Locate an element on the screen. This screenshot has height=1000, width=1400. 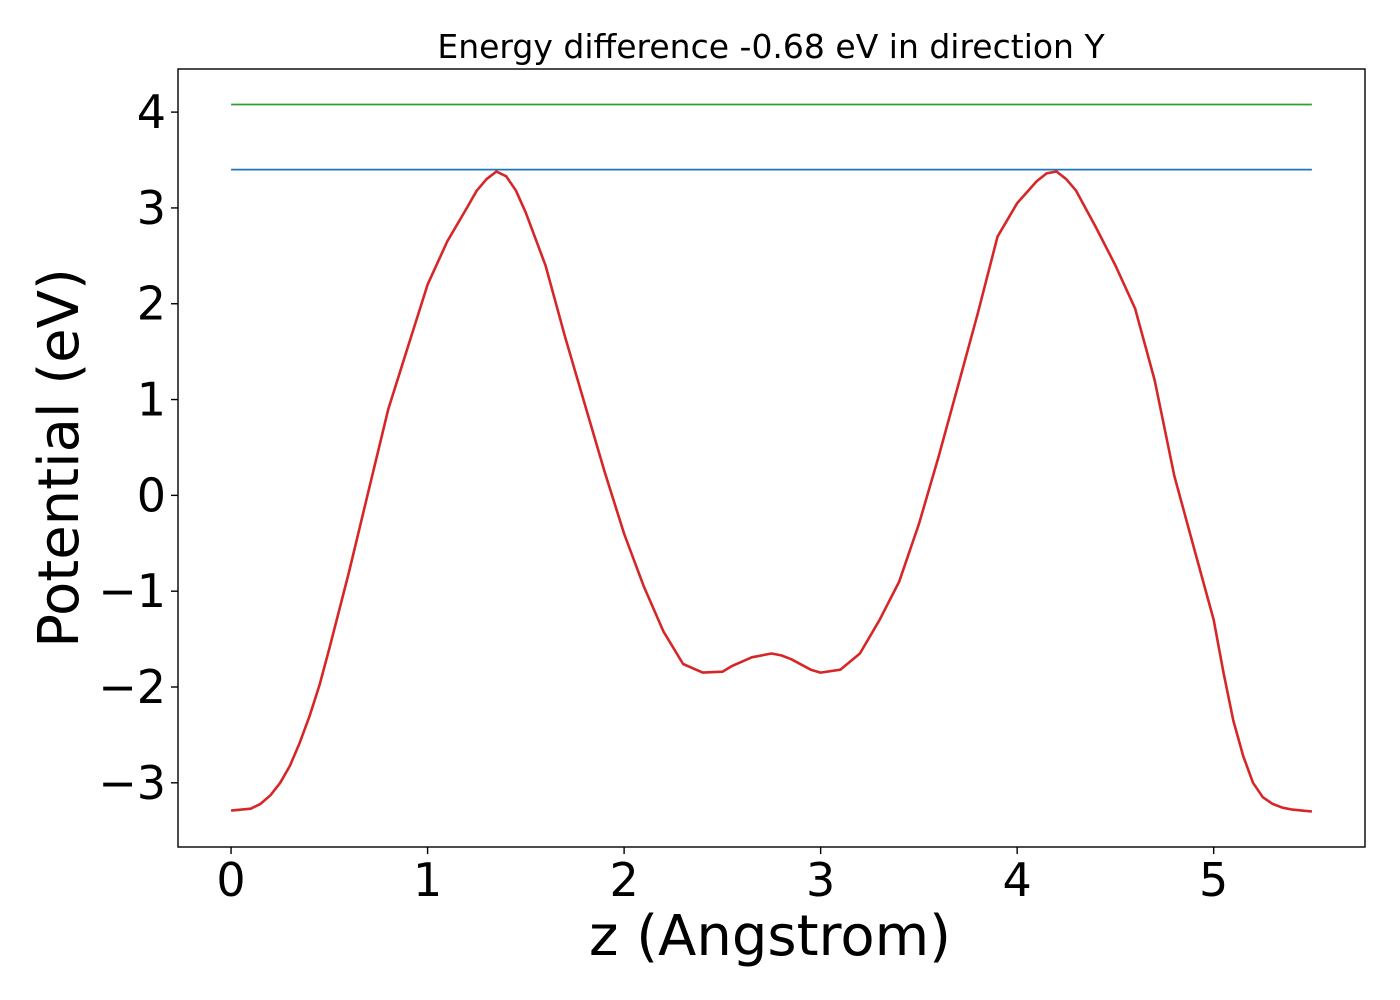
x-tick-label: 0 is located at coordinates (230, 880).